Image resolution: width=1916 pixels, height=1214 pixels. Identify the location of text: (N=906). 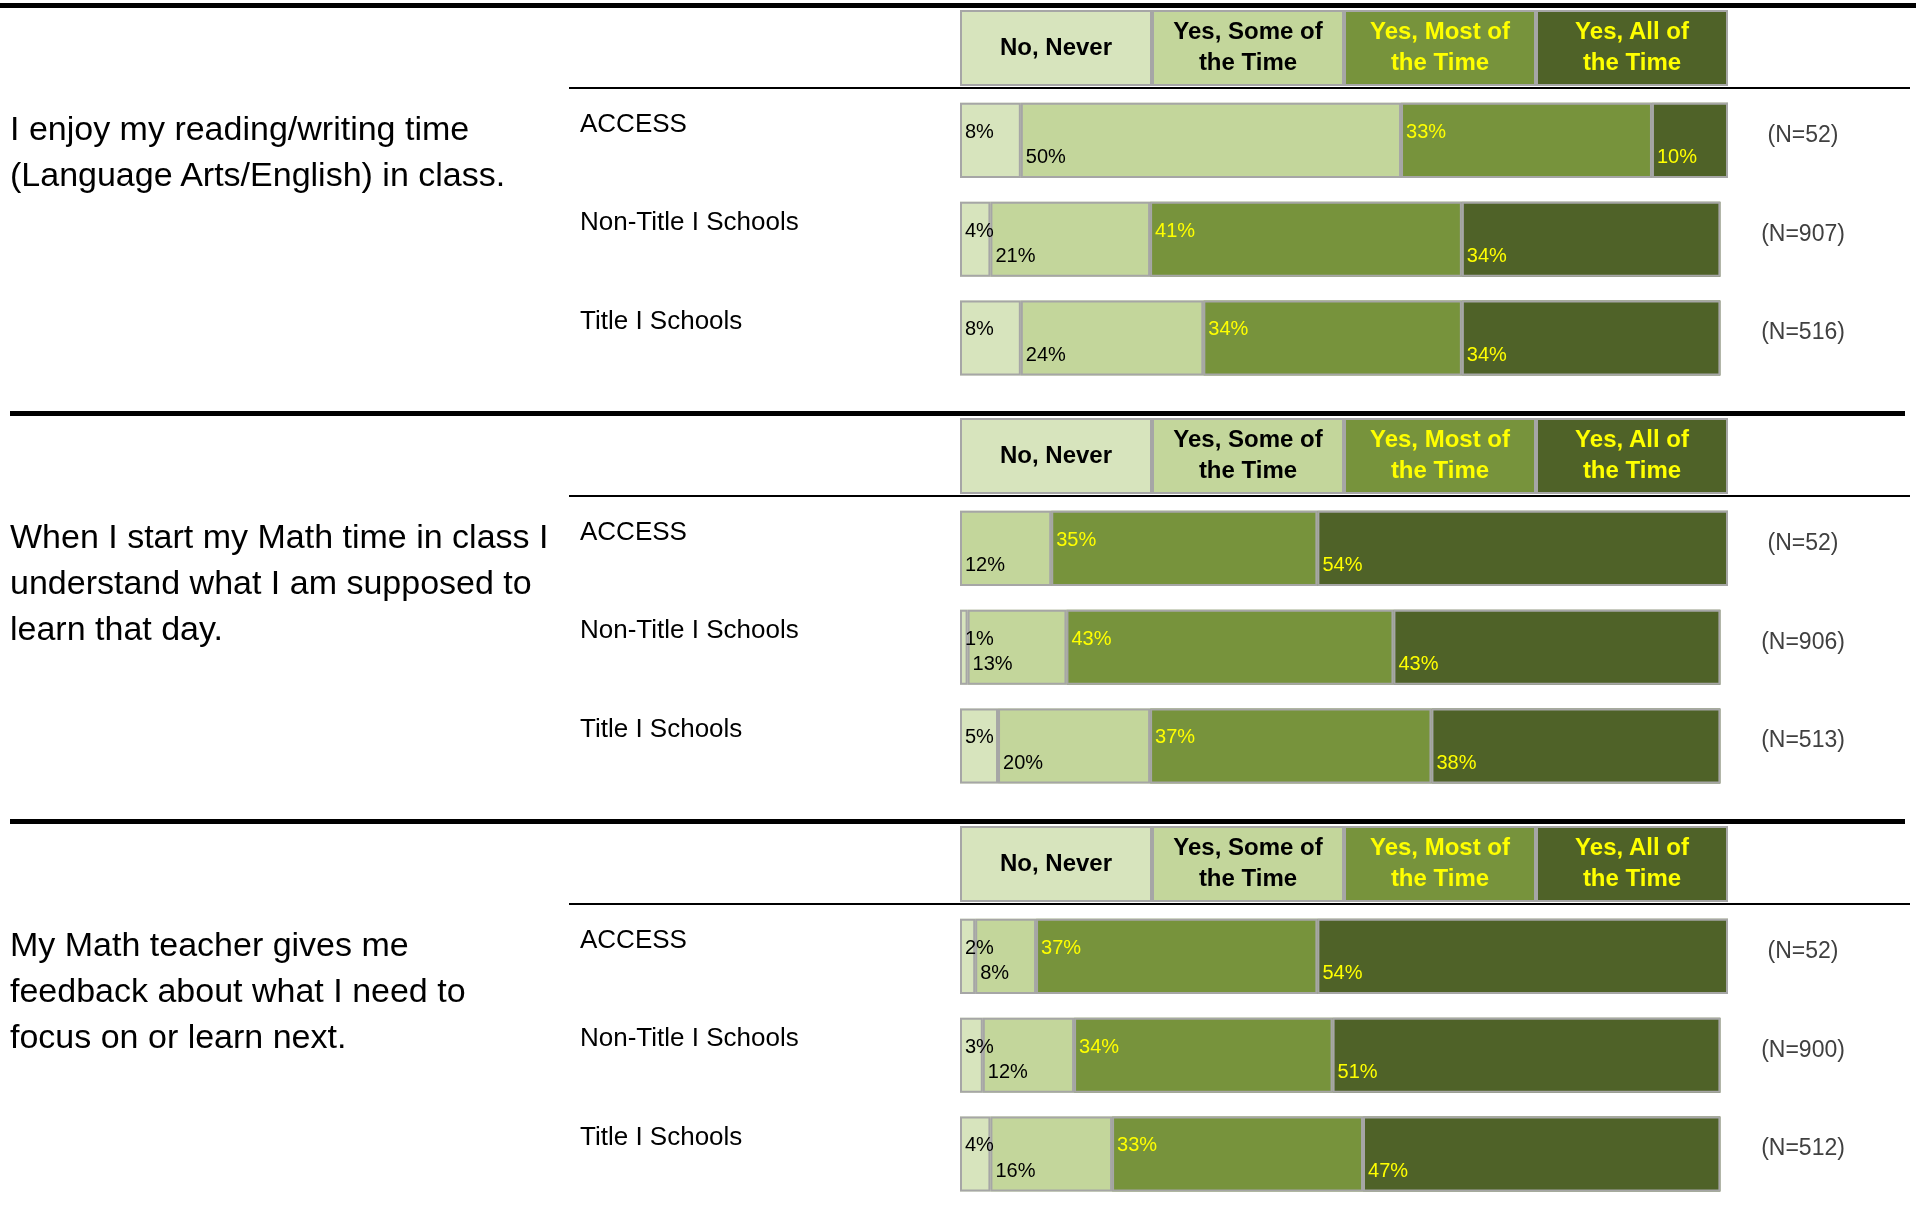
(1803, 640).